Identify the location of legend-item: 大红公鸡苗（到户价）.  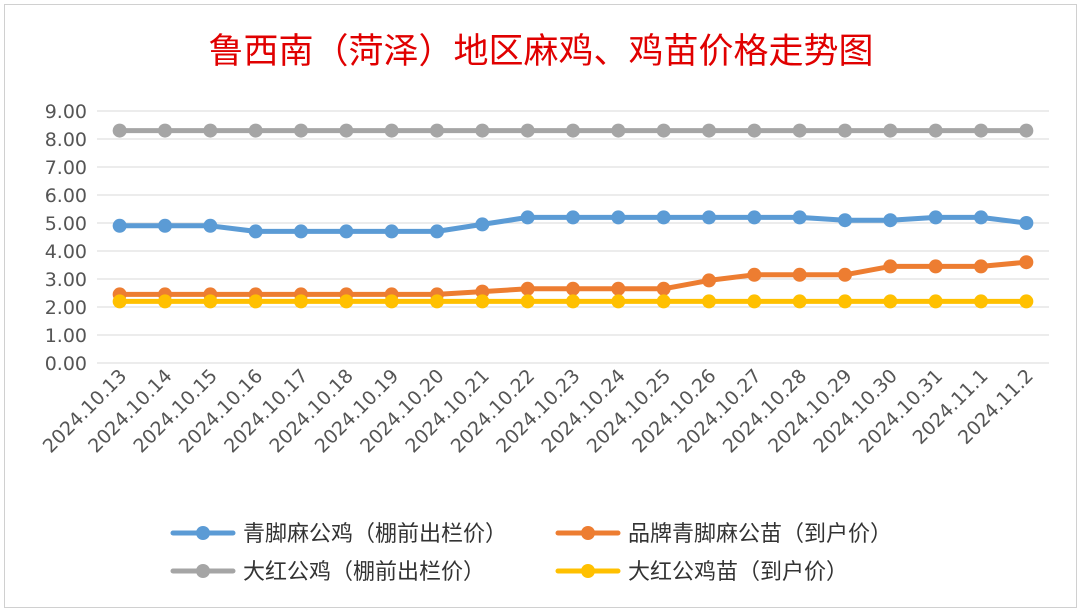
(701, 572).